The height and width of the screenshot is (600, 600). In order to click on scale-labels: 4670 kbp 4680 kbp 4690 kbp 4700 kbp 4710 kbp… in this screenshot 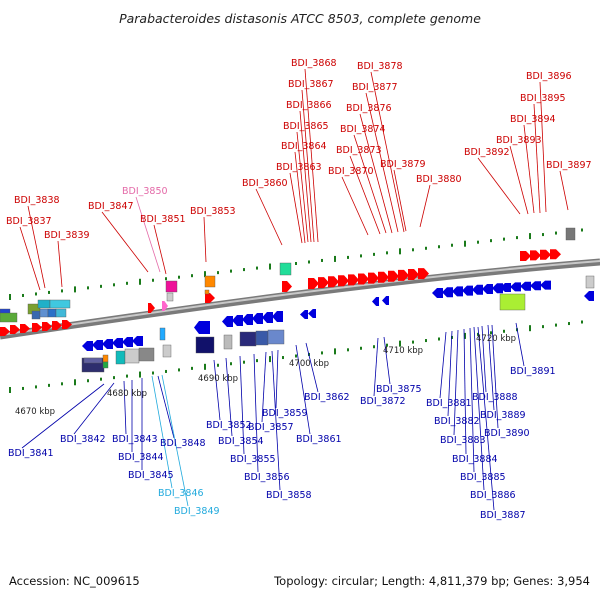, I will do `click(265, 375)`.